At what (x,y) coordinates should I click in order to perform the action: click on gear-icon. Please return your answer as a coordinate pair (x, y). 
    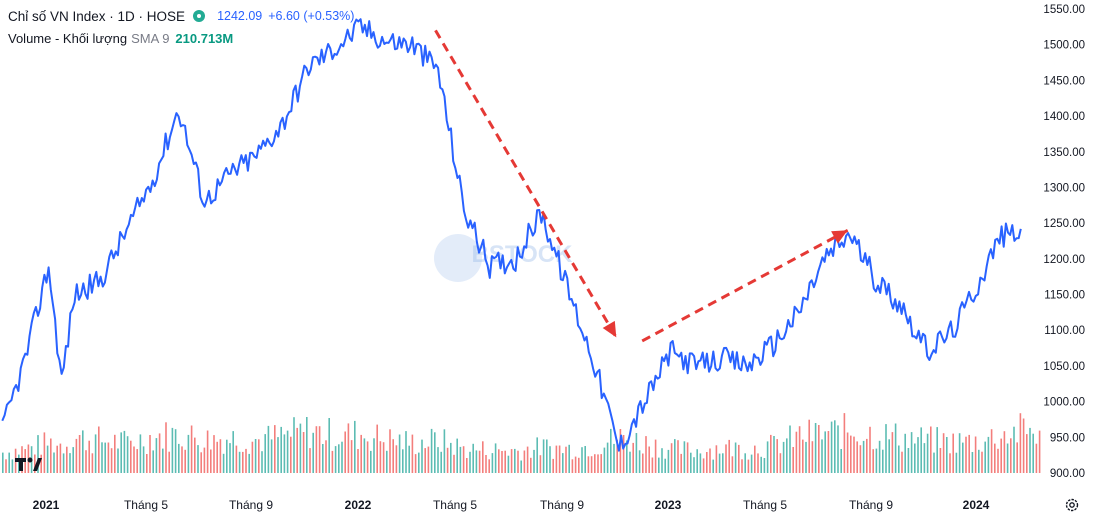
    Looking at the image, I should click on (1072, 505).